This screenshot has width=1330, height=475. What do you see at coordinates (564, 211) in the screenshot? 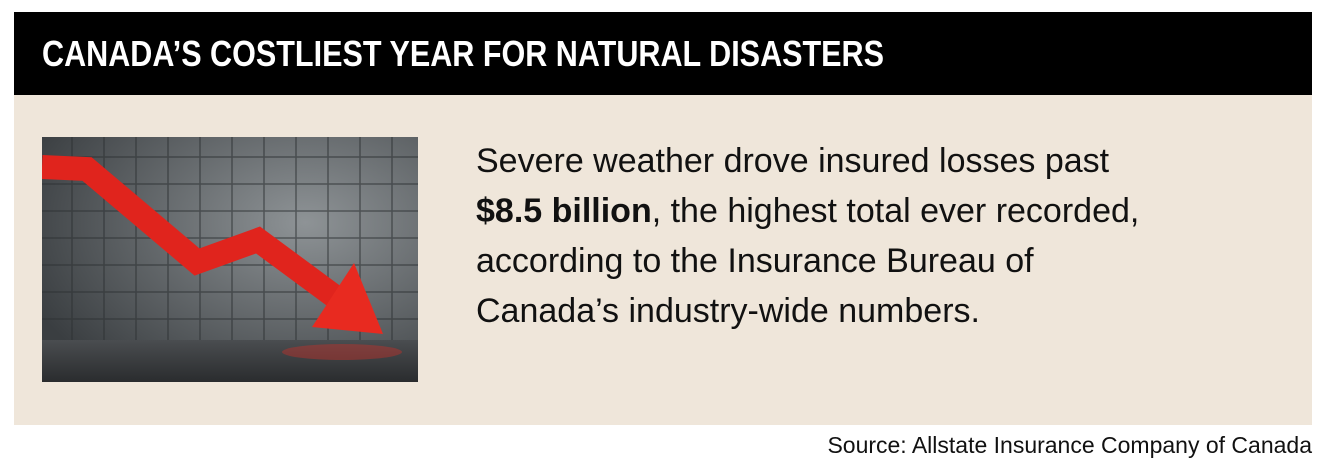
I see `emphasis: $8.5 billion` at bounding box center [564, 211].